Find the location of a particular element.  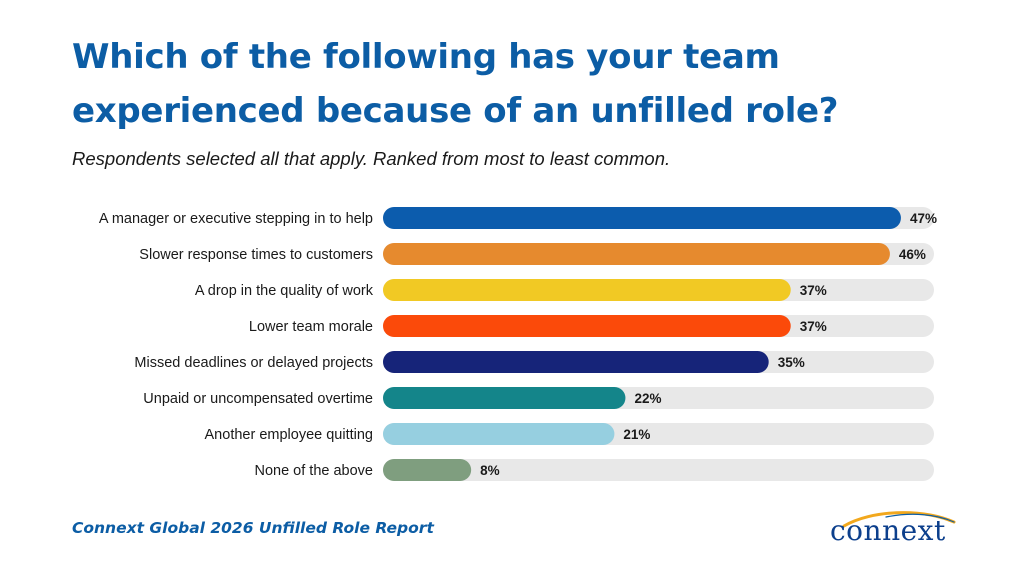

category-label: Unpaid or uncompensated overtime is located at coordinates (258, 399).